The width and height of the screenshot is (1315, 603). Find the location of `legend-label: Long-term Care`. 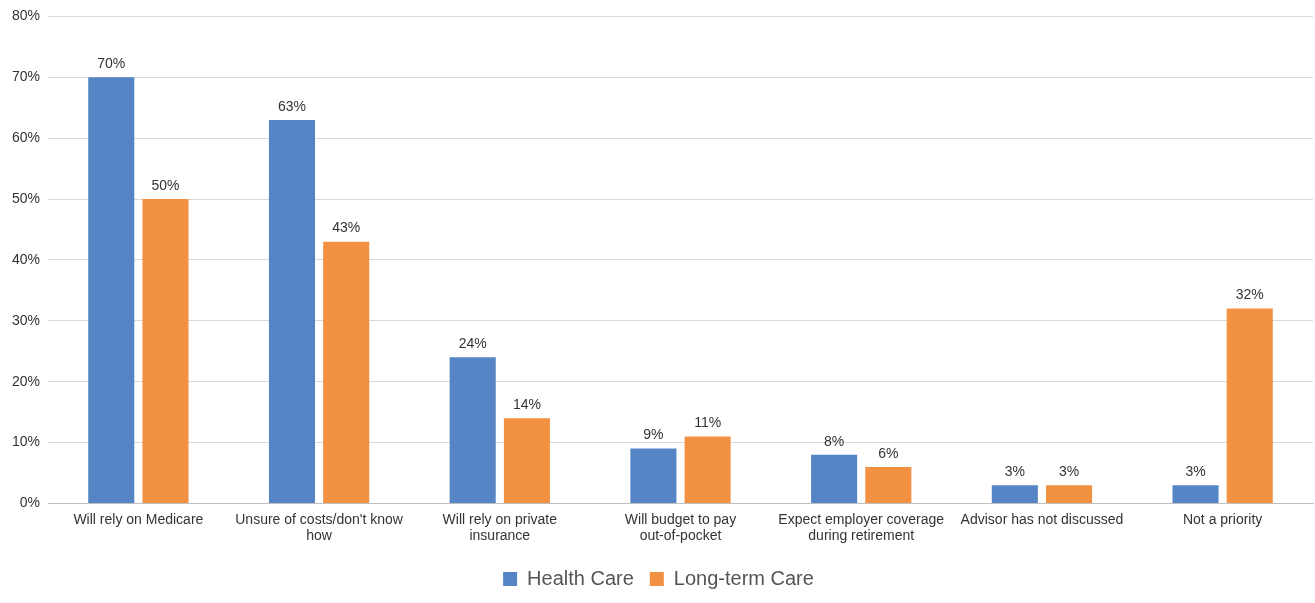

legend-label: Long-term Care is located at coordinates (743, 577).